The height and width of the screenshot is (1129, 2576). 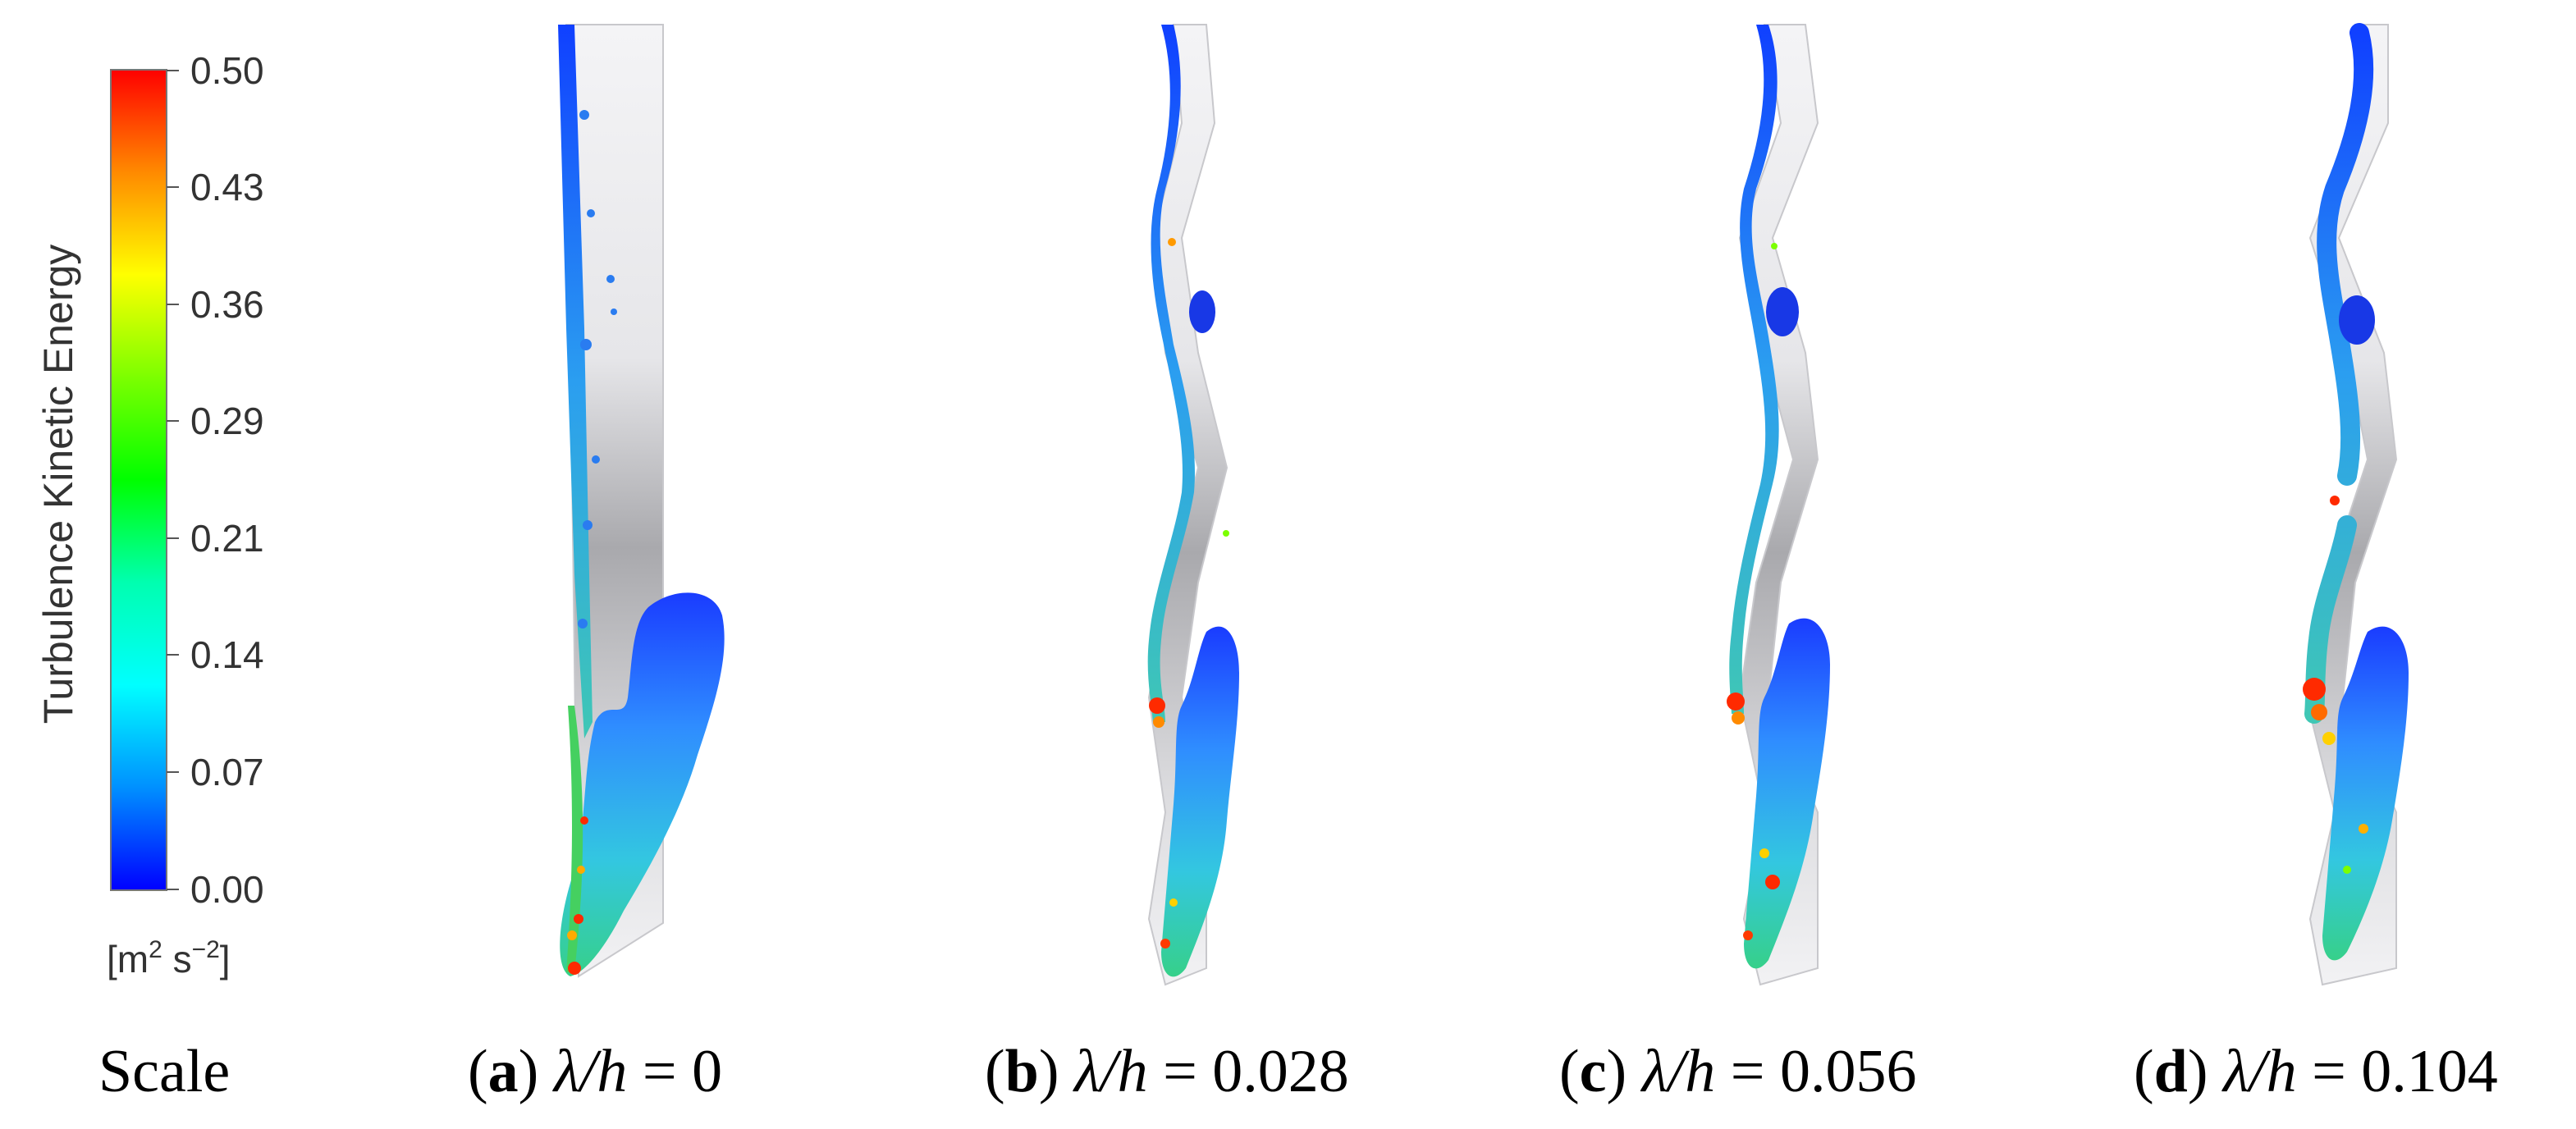 What do you see at coordinates (169, 958) in the screenshot?
I see `colorbar-unit: [m2 s−2]` at bounding box center [169, 958].